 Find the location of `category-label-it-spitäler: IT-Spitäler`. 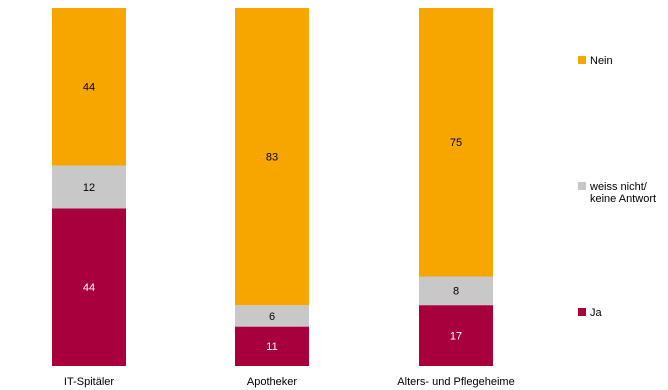

category-label-it-spitäler: IT-Spitäler is located at coordinates (89, 382).